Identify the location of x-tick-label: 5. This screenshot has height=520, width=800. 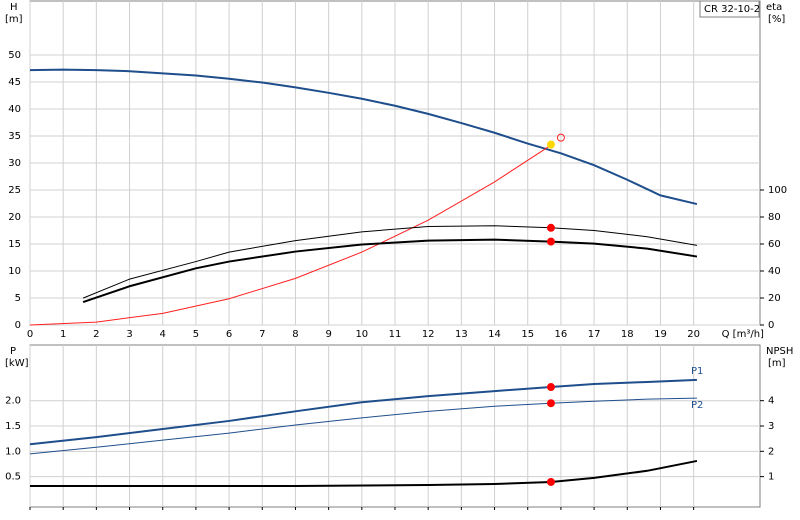
(196, 334).